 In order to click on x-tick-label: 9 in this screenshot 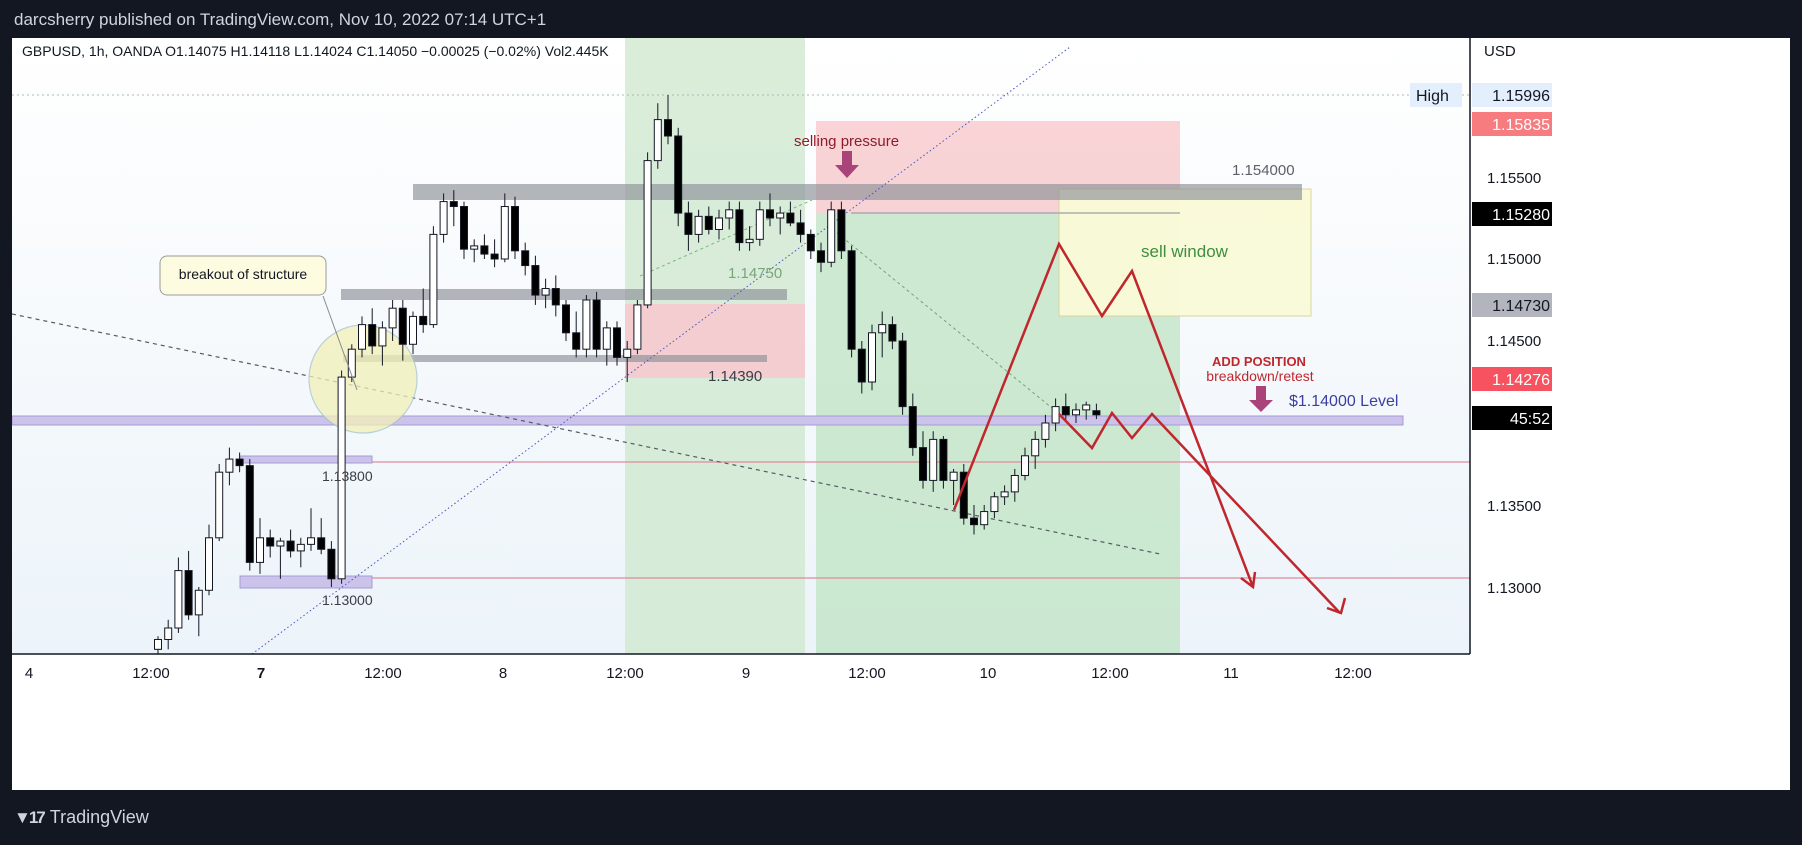, I will do `click(746, 673)`.